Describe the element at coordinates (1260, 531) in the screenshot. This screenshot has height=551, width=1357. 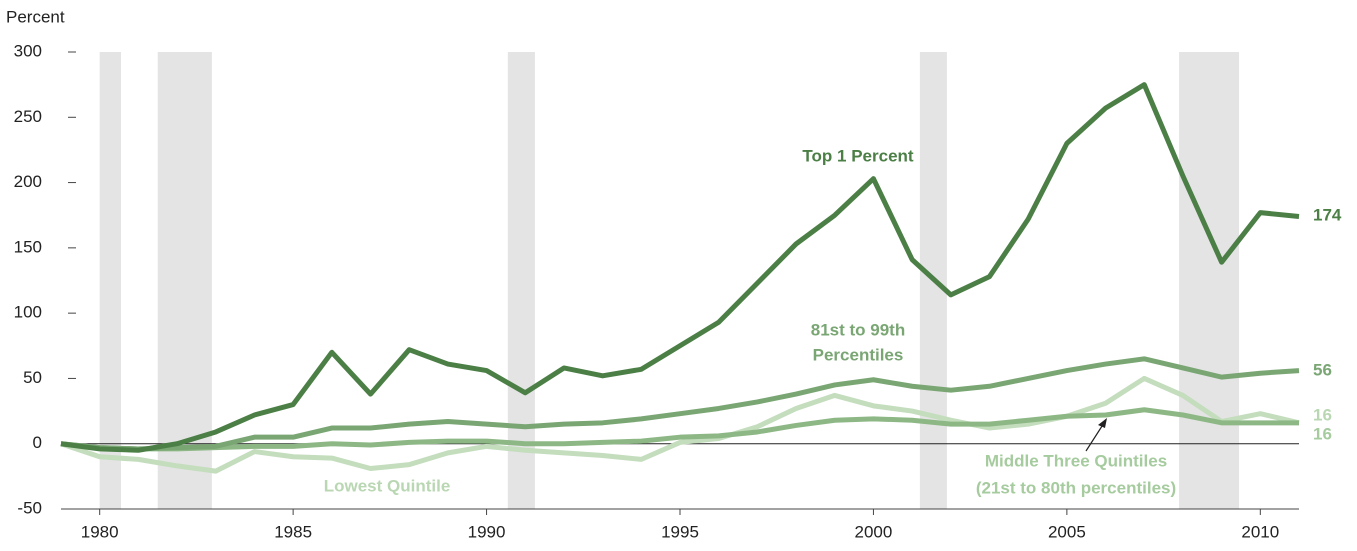
I see `x-tick-label: 2010` at that location.